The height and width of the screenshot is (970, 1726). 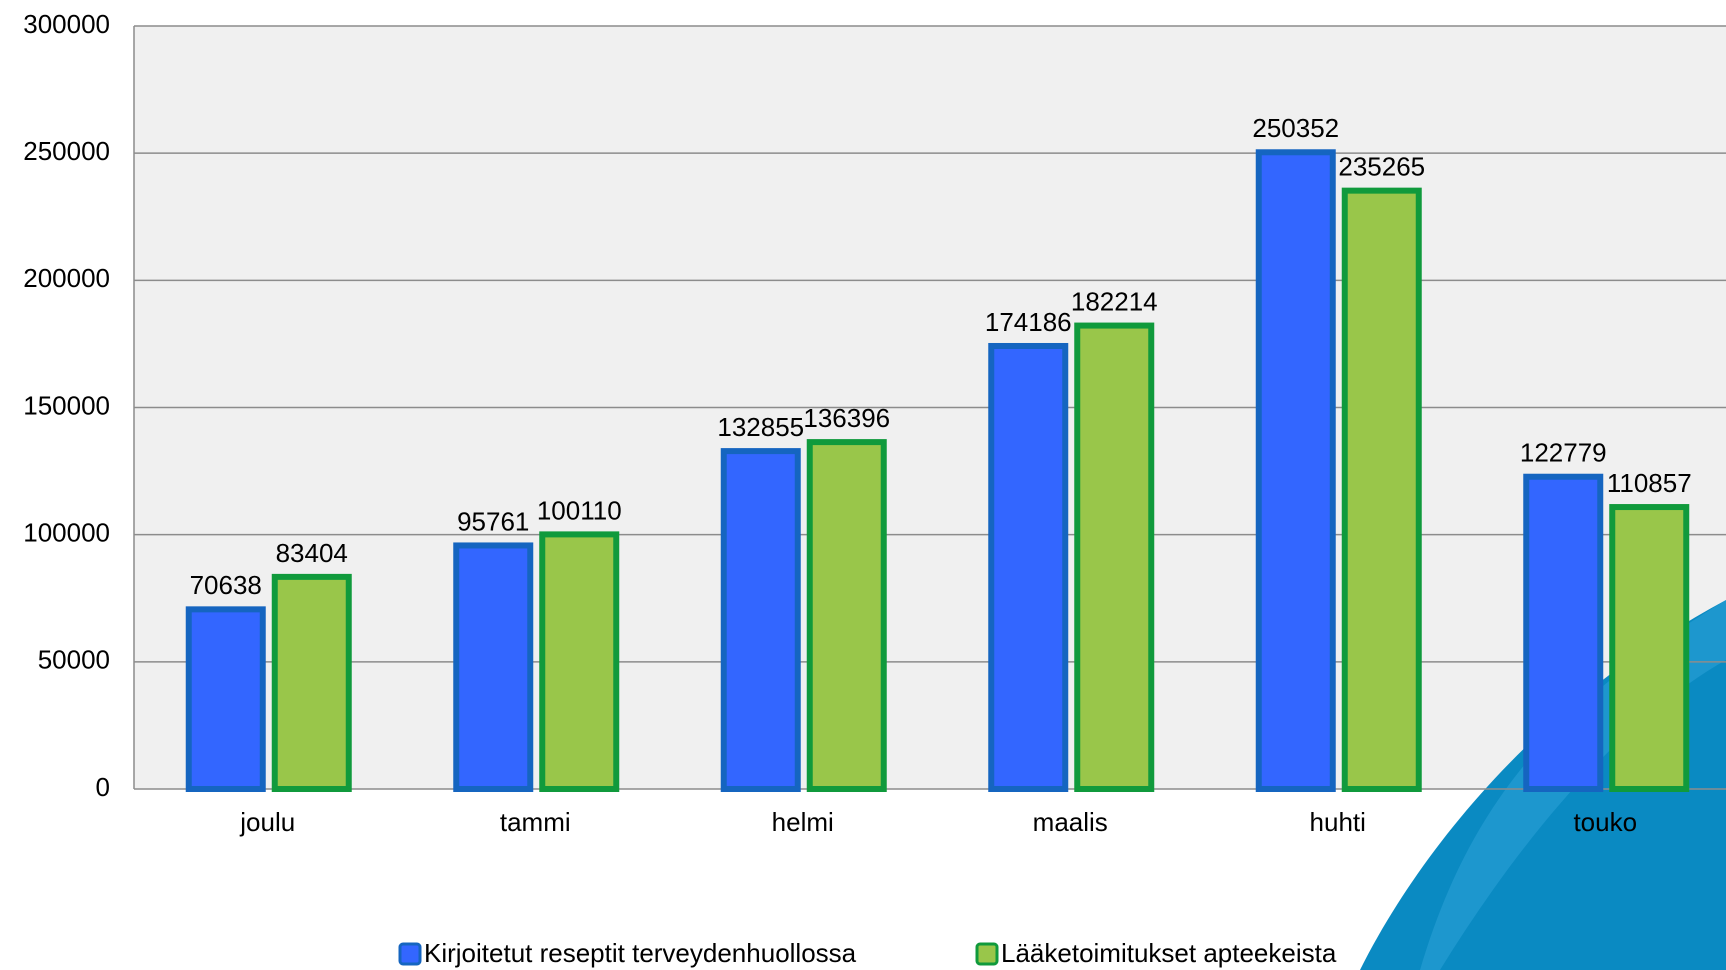 I want to click on legend-label: Kirjoitetut reseptit terveydenhuollossa, so click(x=640, y=953).